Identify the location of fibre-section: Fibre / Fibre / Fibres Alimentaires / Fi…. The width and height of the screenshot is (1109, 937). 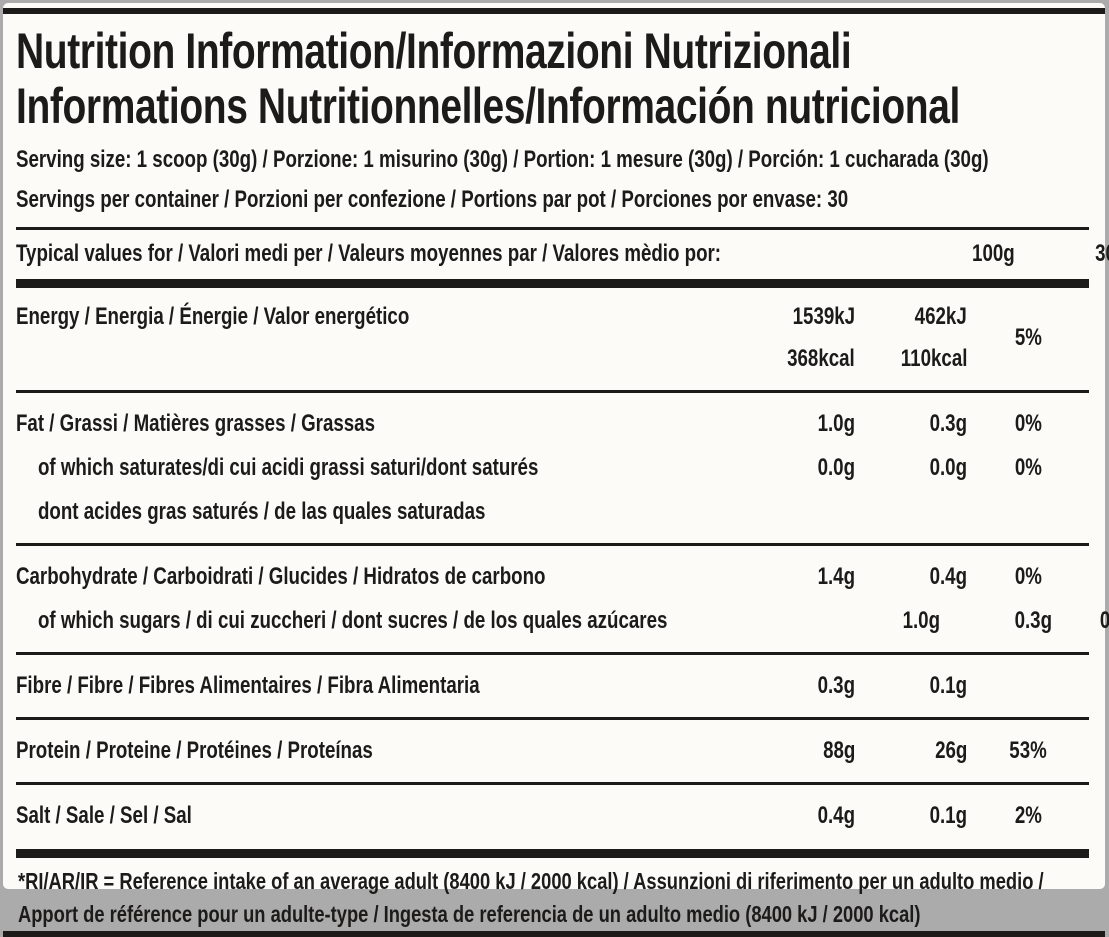
(552, 684).